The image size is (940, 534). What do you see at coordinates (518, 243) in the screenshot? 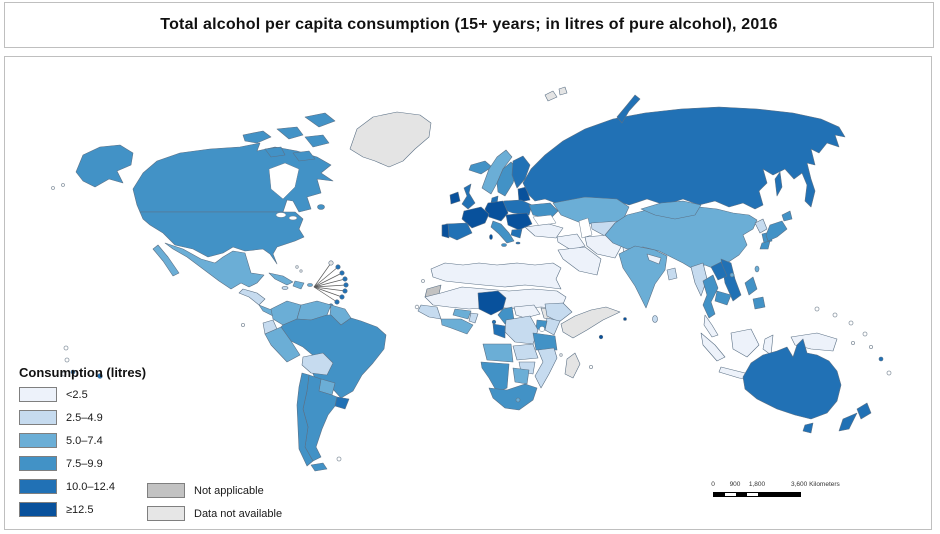
I see `region-crete` at bounding box center [518, 243].